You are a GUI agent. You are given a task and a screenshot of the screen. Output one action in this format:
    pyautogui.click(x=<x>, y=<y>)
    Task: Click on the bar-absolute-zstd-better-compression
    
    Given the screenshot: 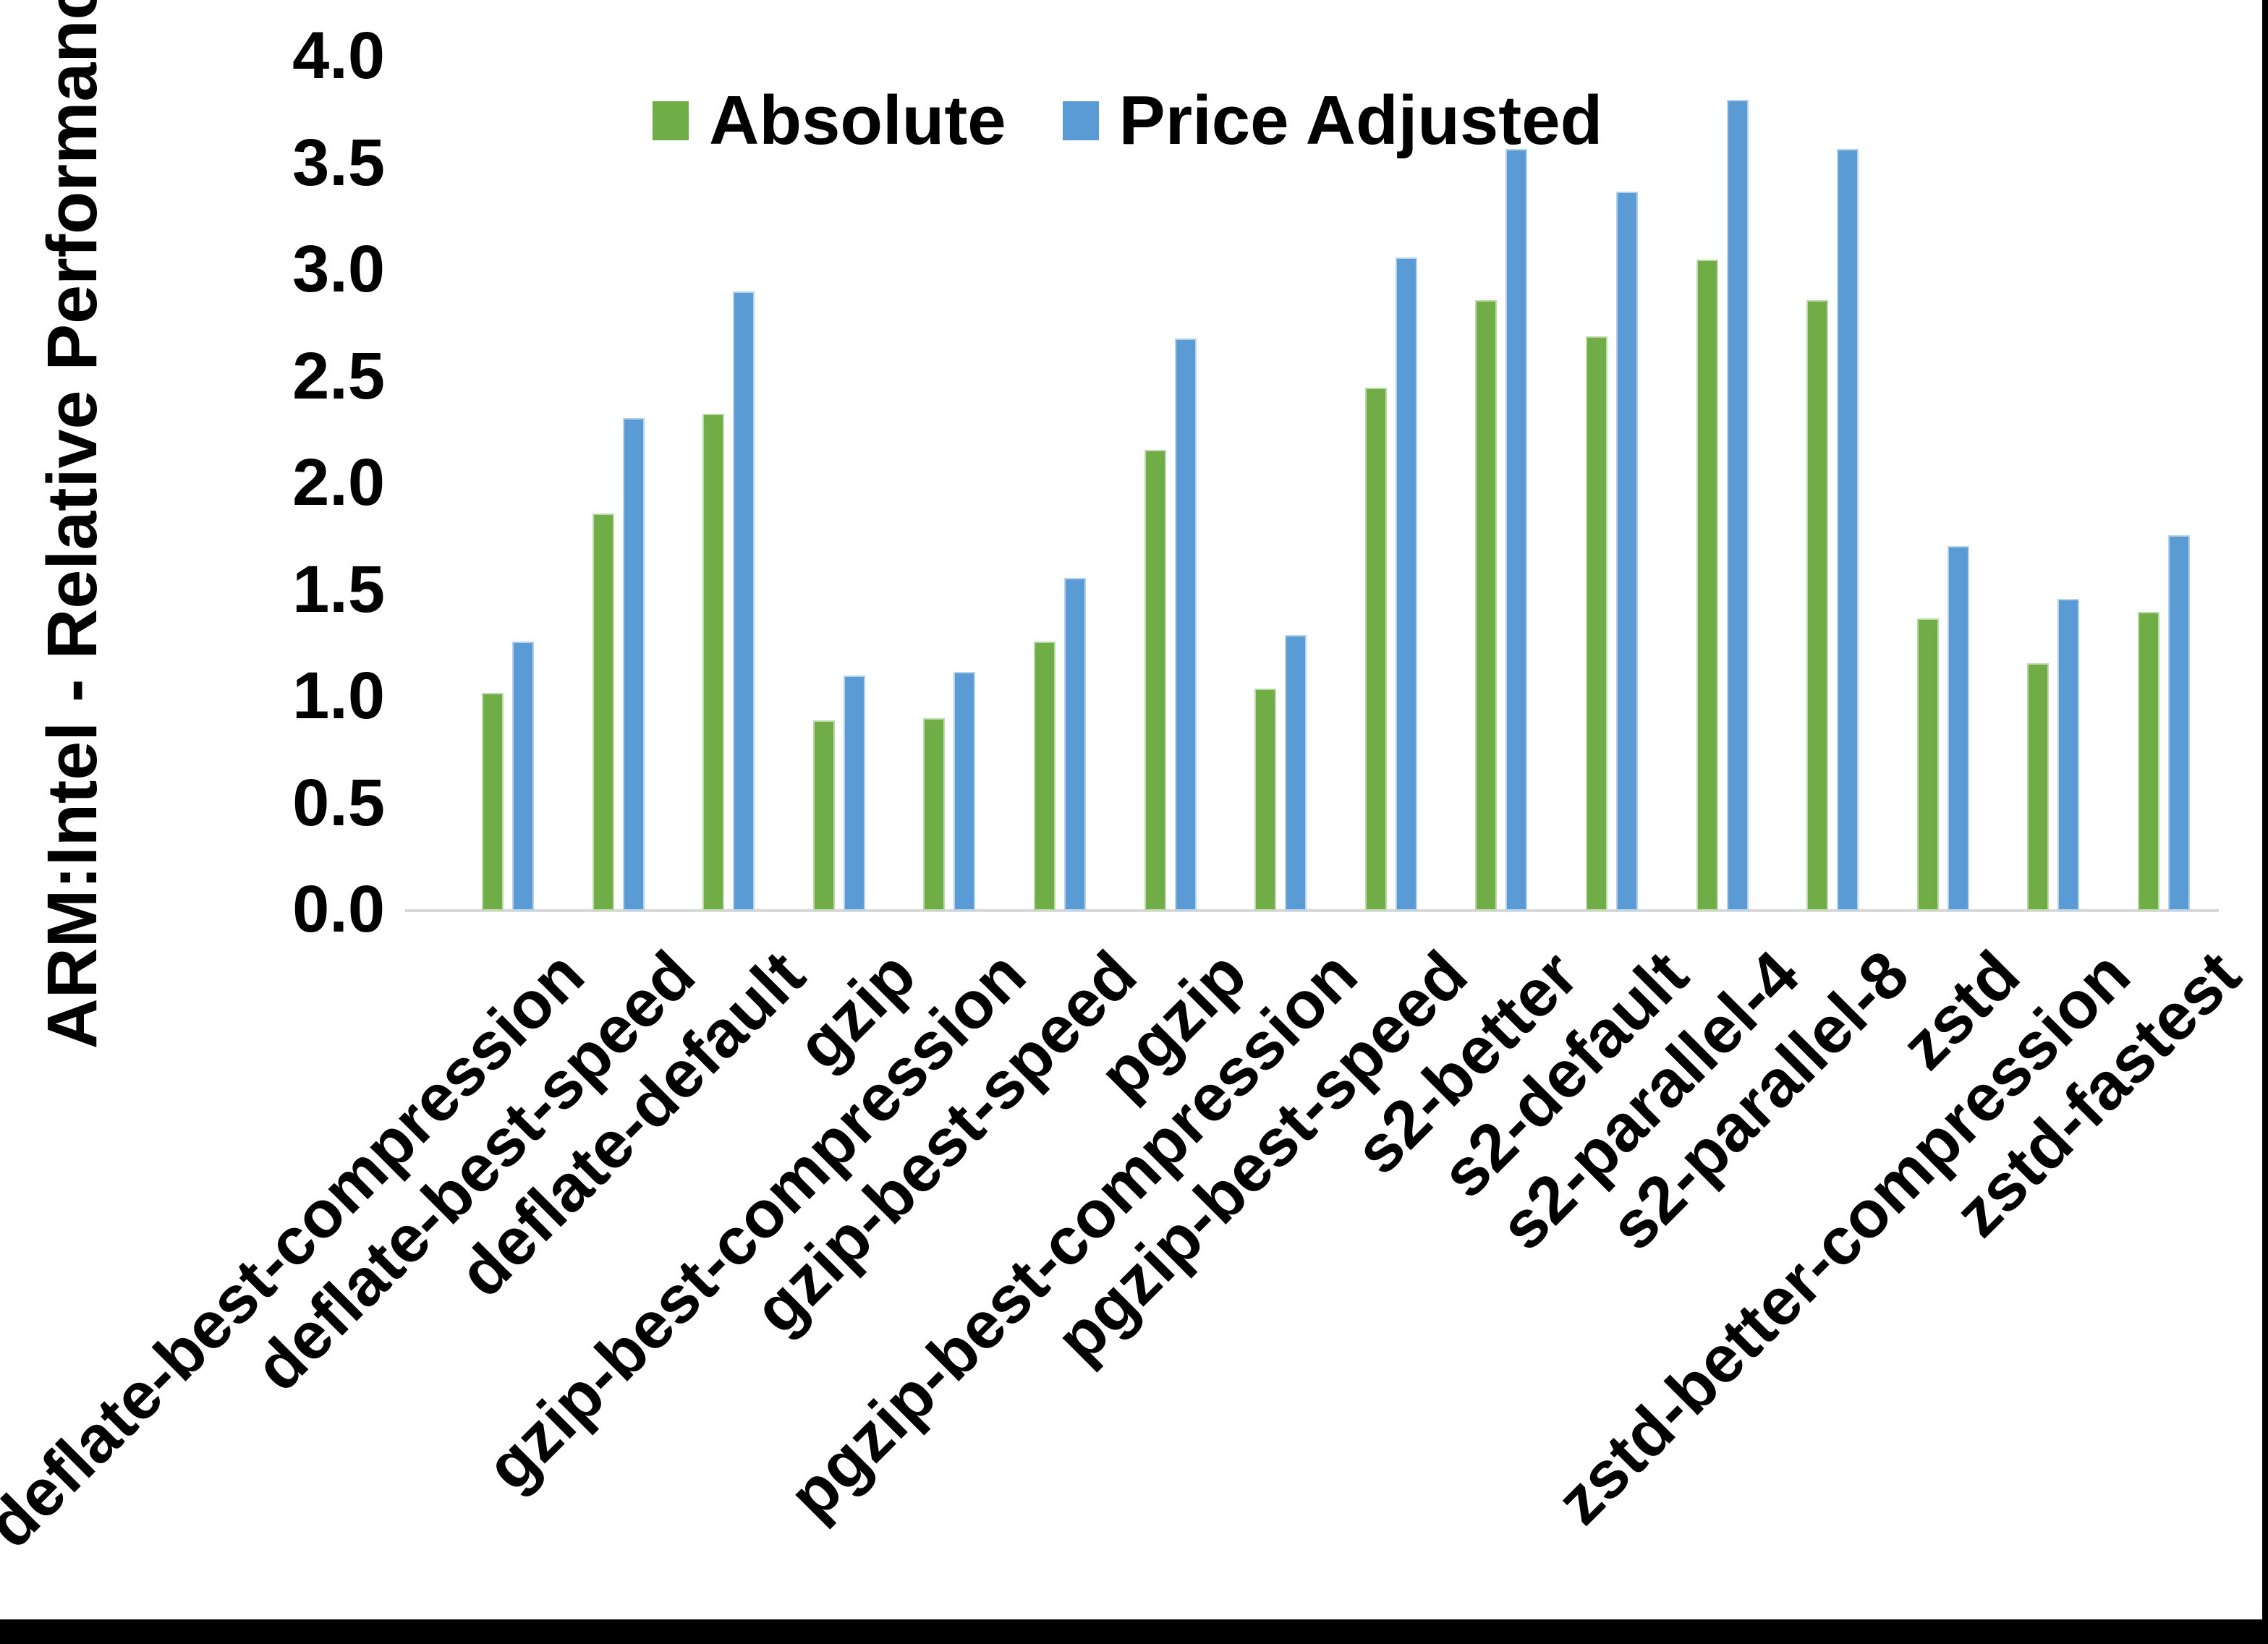 What is the action you would take?
    pyautogui.click(x=2038, y=787)
    